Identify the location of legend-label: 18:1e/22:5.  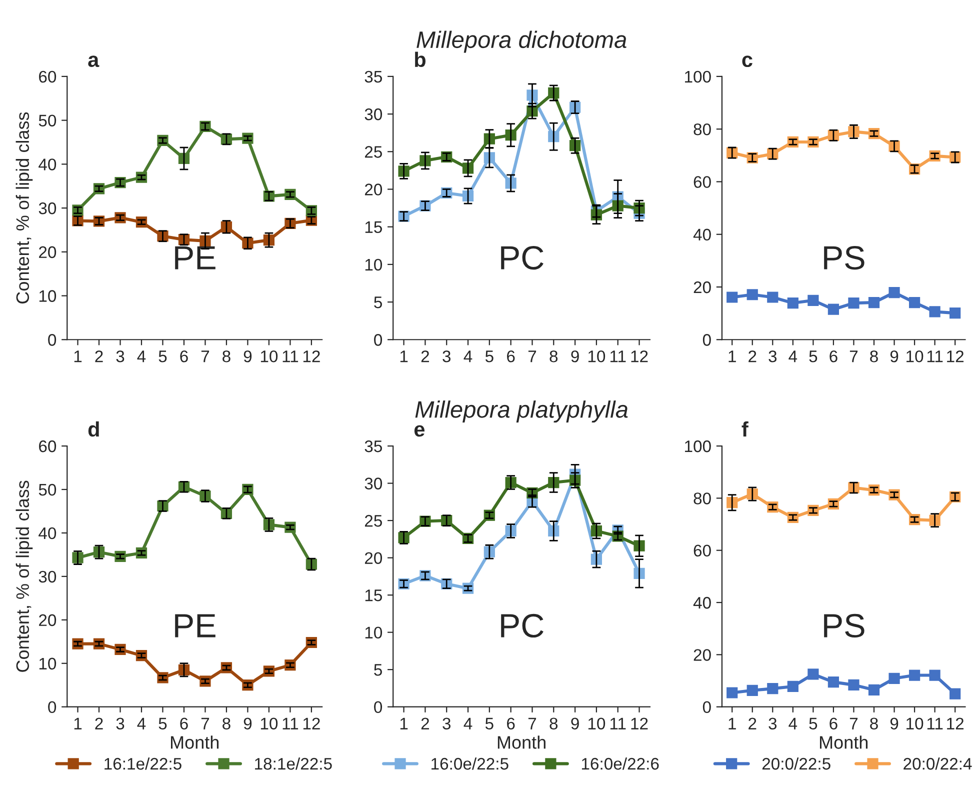
(293, 763).